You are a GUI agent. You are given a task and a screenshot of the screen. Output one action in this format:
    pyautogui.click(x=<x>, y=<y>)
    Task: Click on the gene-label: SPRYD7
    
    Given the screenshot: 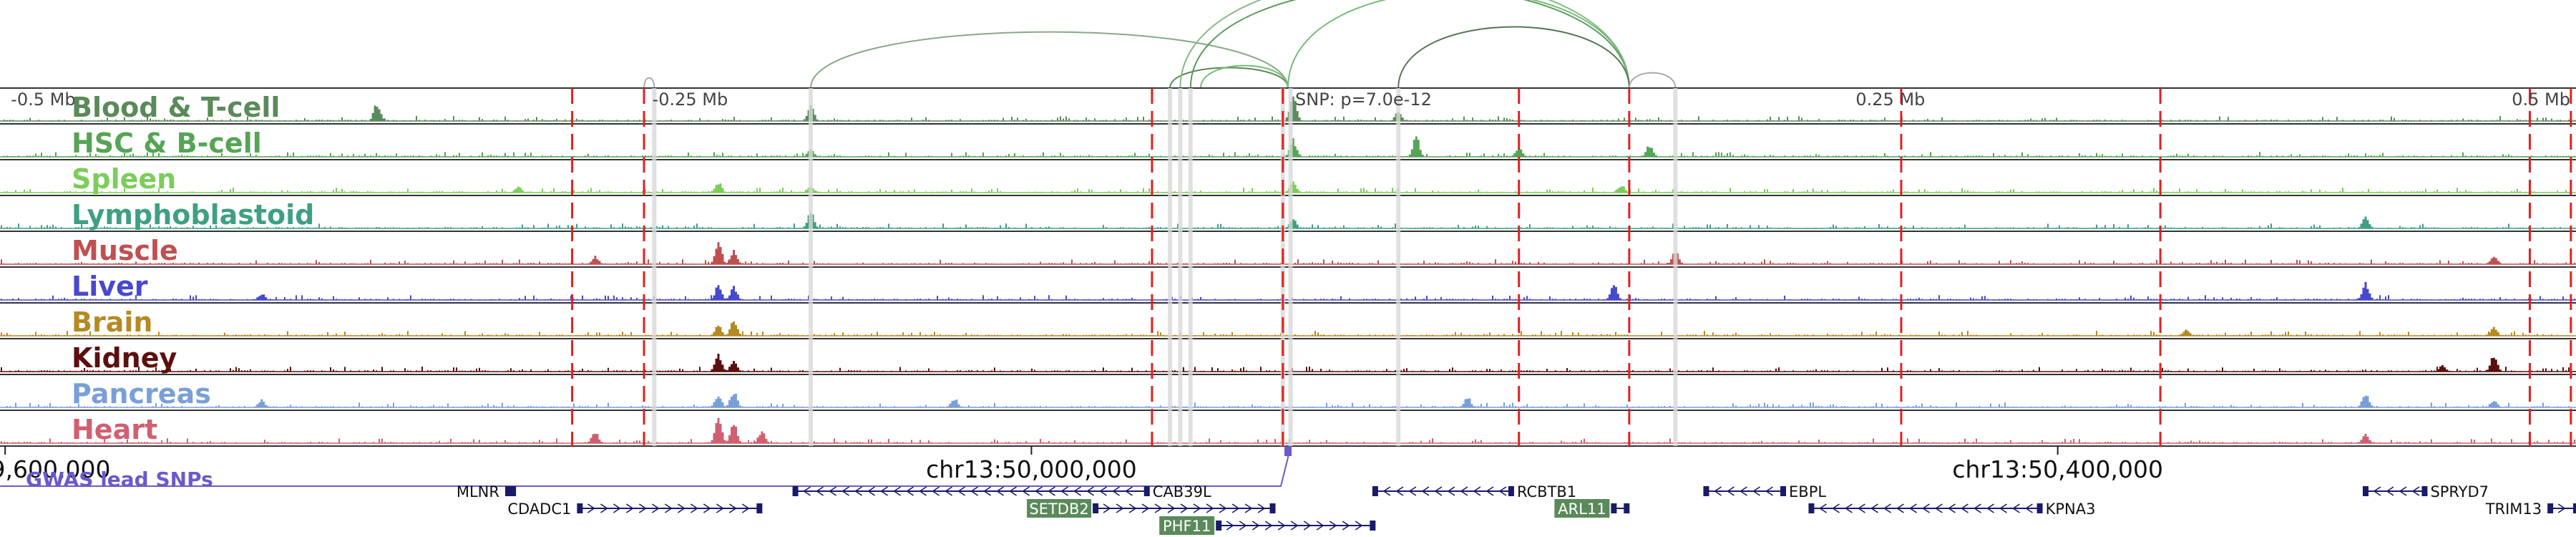 What is the action you would take?
    pyautogui.click(x=2459, y=491)
    